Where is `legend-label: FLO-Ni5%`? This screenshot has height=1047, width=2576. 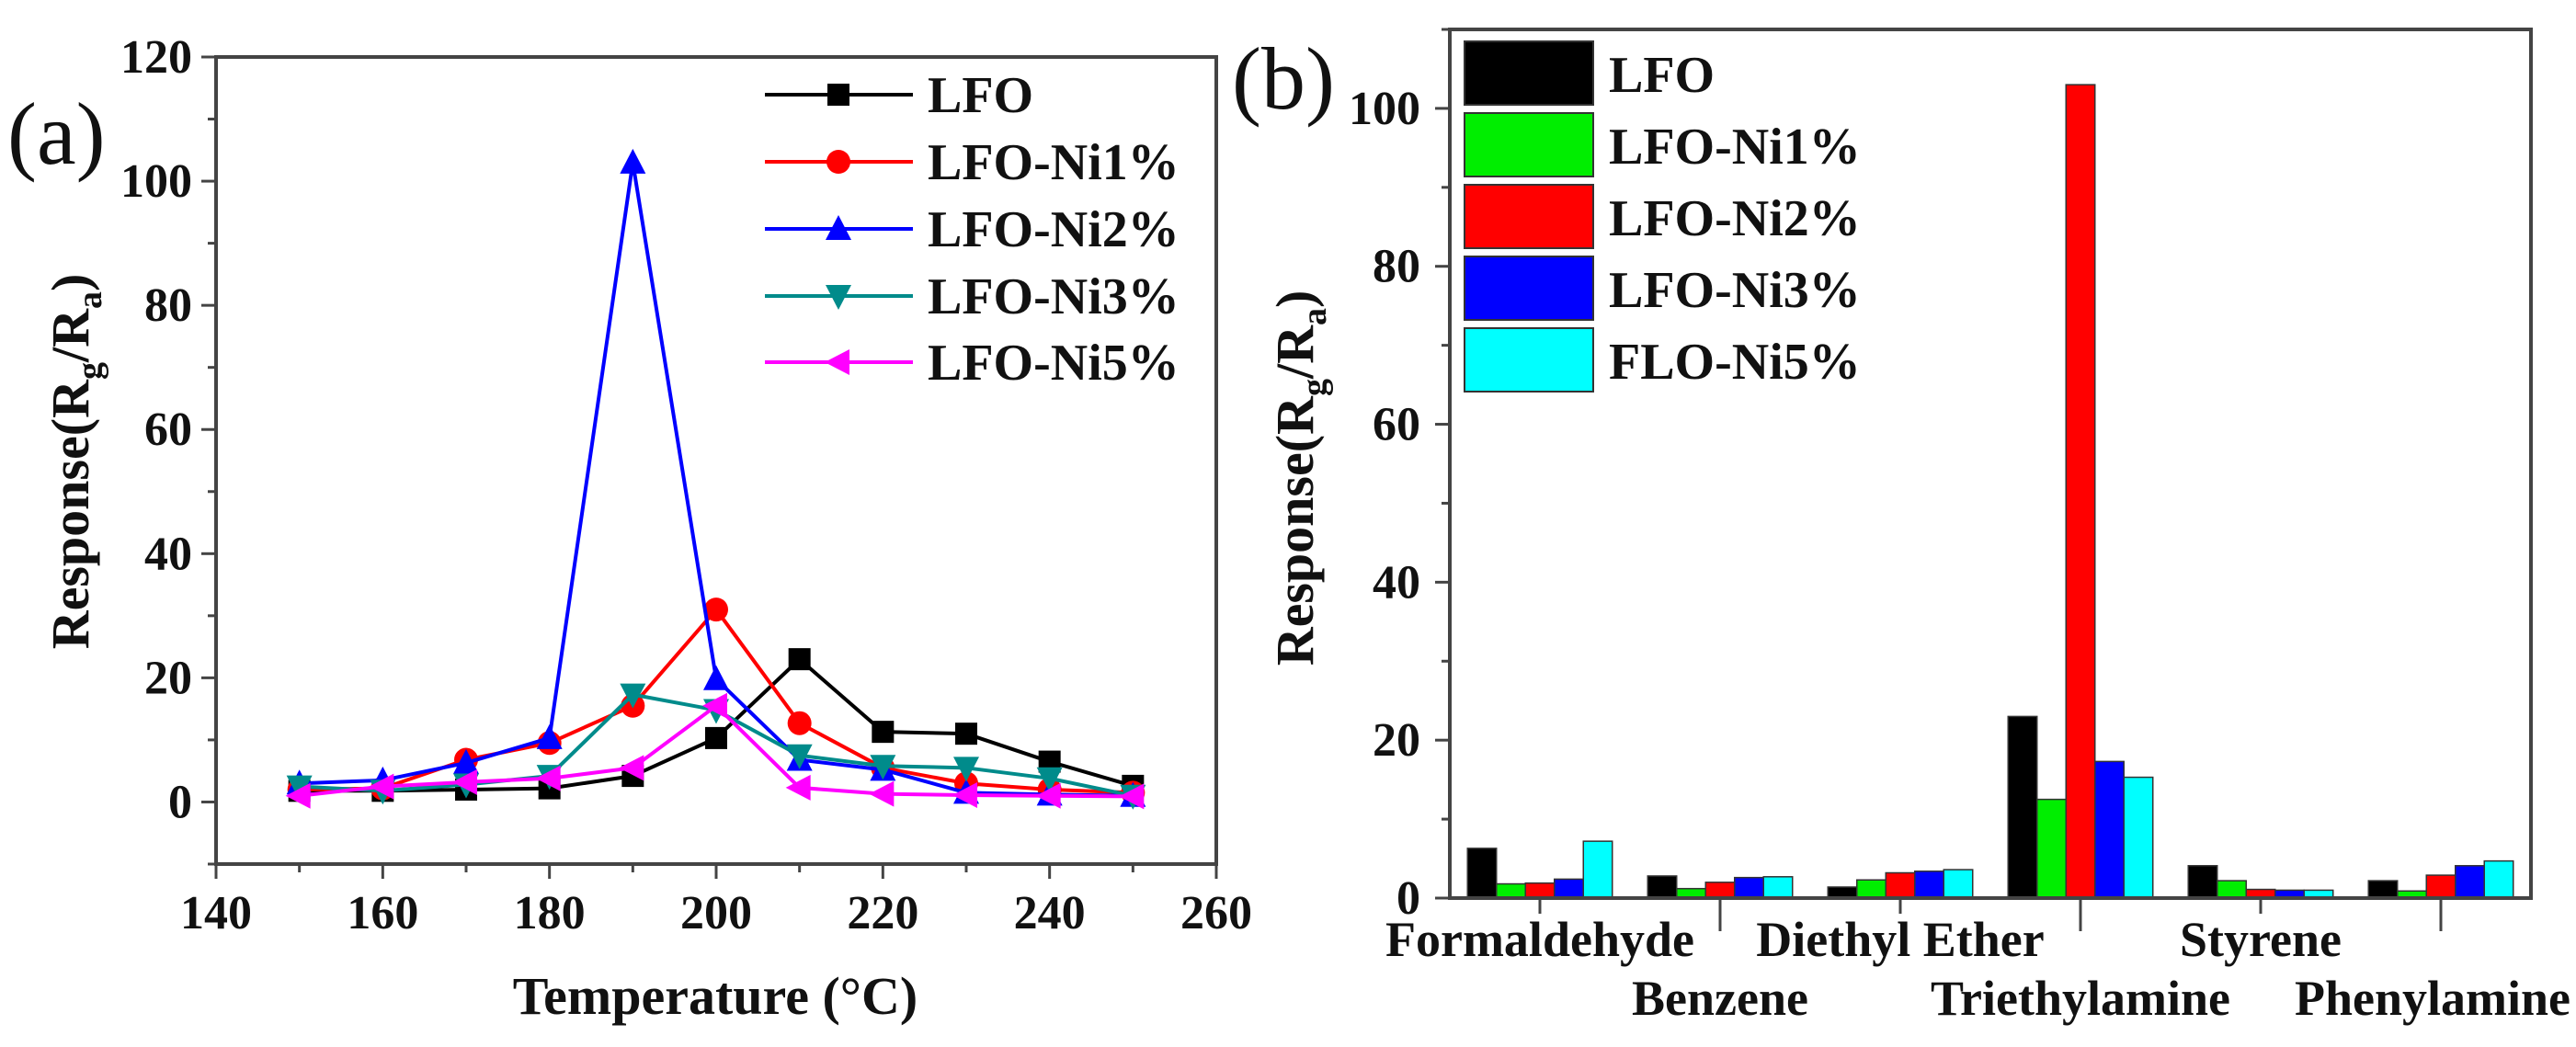
legend-label: FLO-Ni5% is located at coordinates (1735, 362).